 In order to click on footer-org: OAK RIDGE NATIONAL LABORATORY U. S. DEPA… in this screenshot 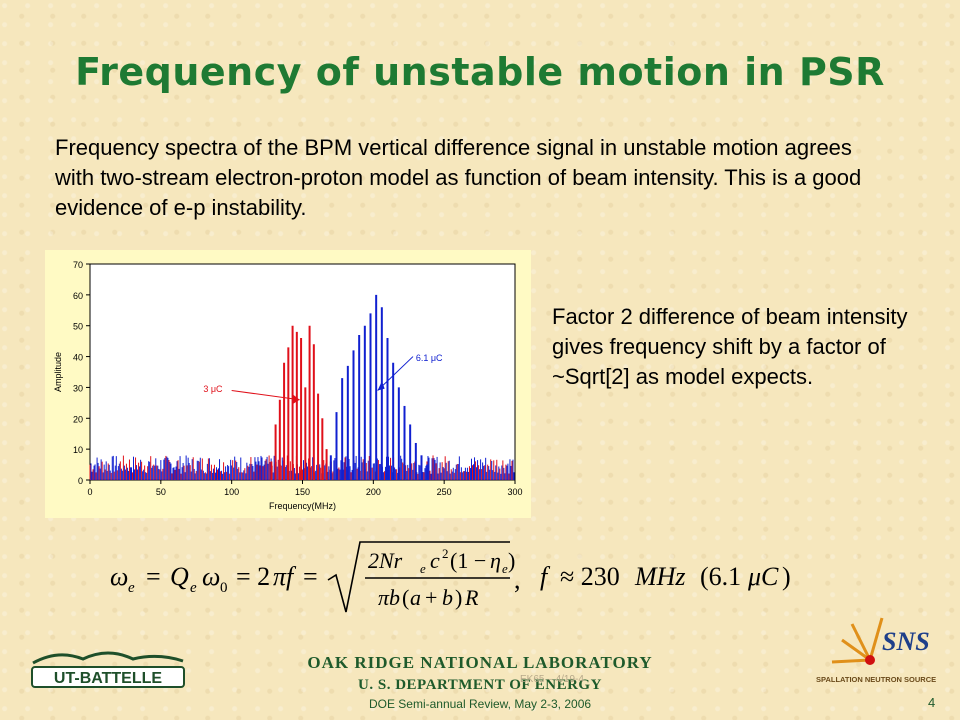, I will do `click(480, 673)`.